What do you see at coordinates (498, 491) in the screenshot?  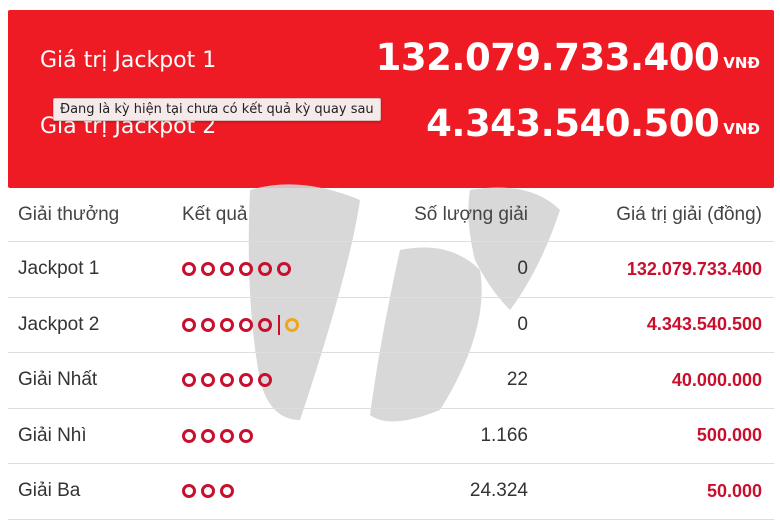 I see `prize-count: 24.324` at bounding box center [498, 491].